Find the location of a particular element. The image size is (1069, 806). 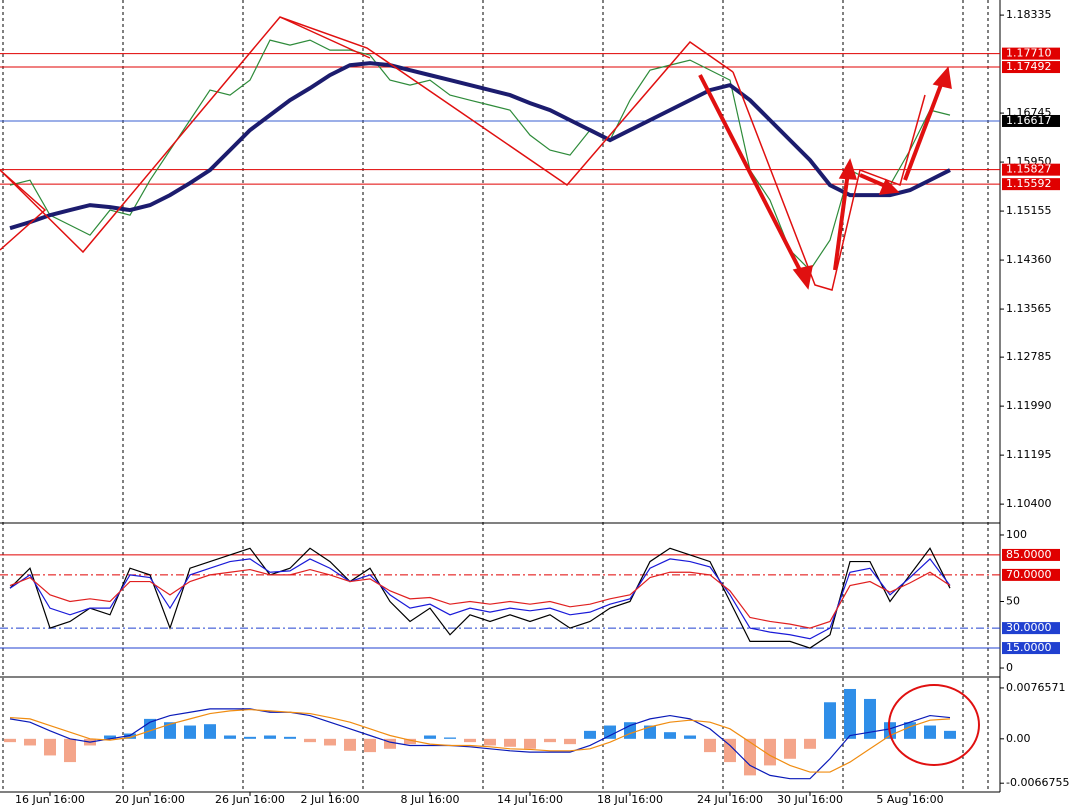

level-label: 1.17492 is located at coordinates (1029, 66).